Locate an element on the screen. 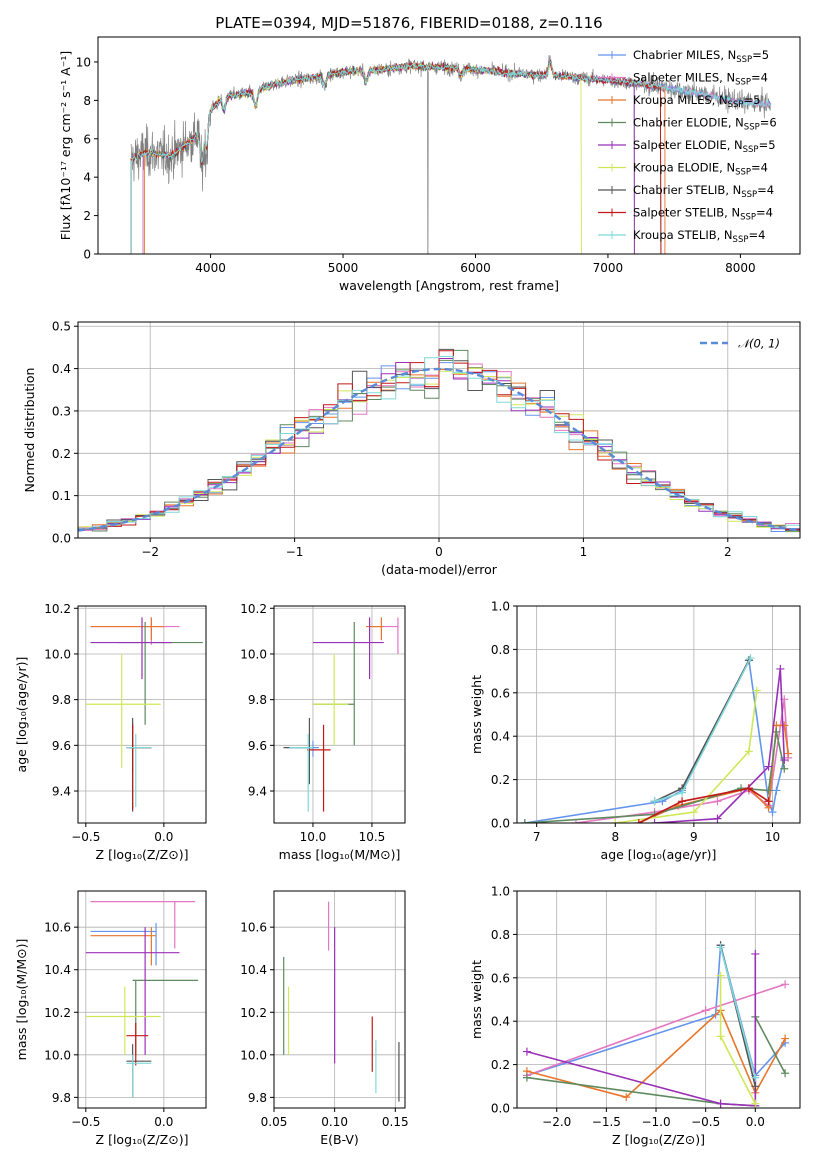 The image size is (819, 1170). legend-entry: Chabrier MILES, NSSP=5 is located at coordinates (701, 56).